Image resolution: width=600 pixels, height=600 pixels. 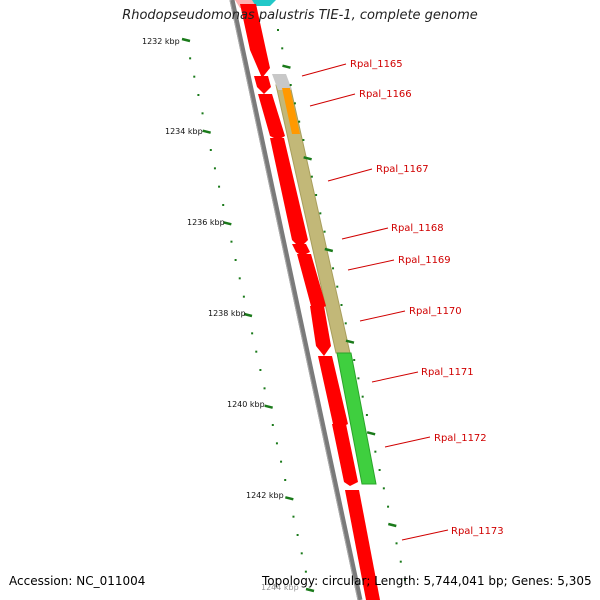 What do you see at coordinates (77, 581) in the screenshot?
I see `accession-text: Accession: NC_011004` at bounding box center [77, 581].